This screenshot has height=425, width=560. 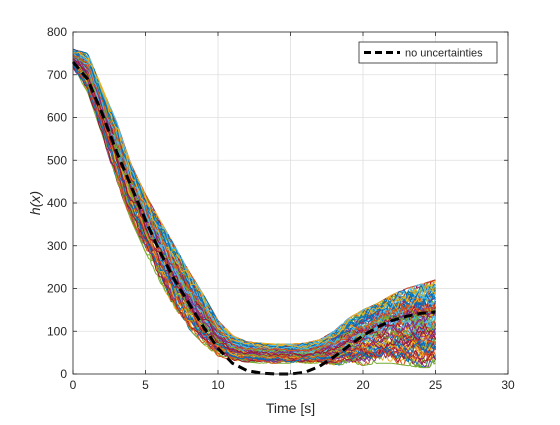 I want to click on y-tick-label: 100, so click(x=57, y=331).